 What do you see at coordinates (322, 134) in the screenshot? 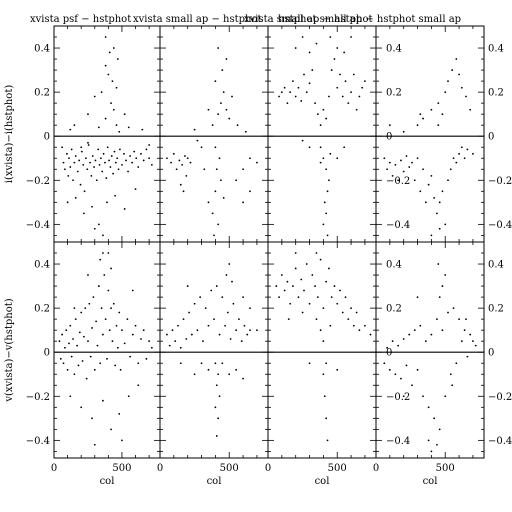
I see `panel-frame` at bounding box center [322, 134].